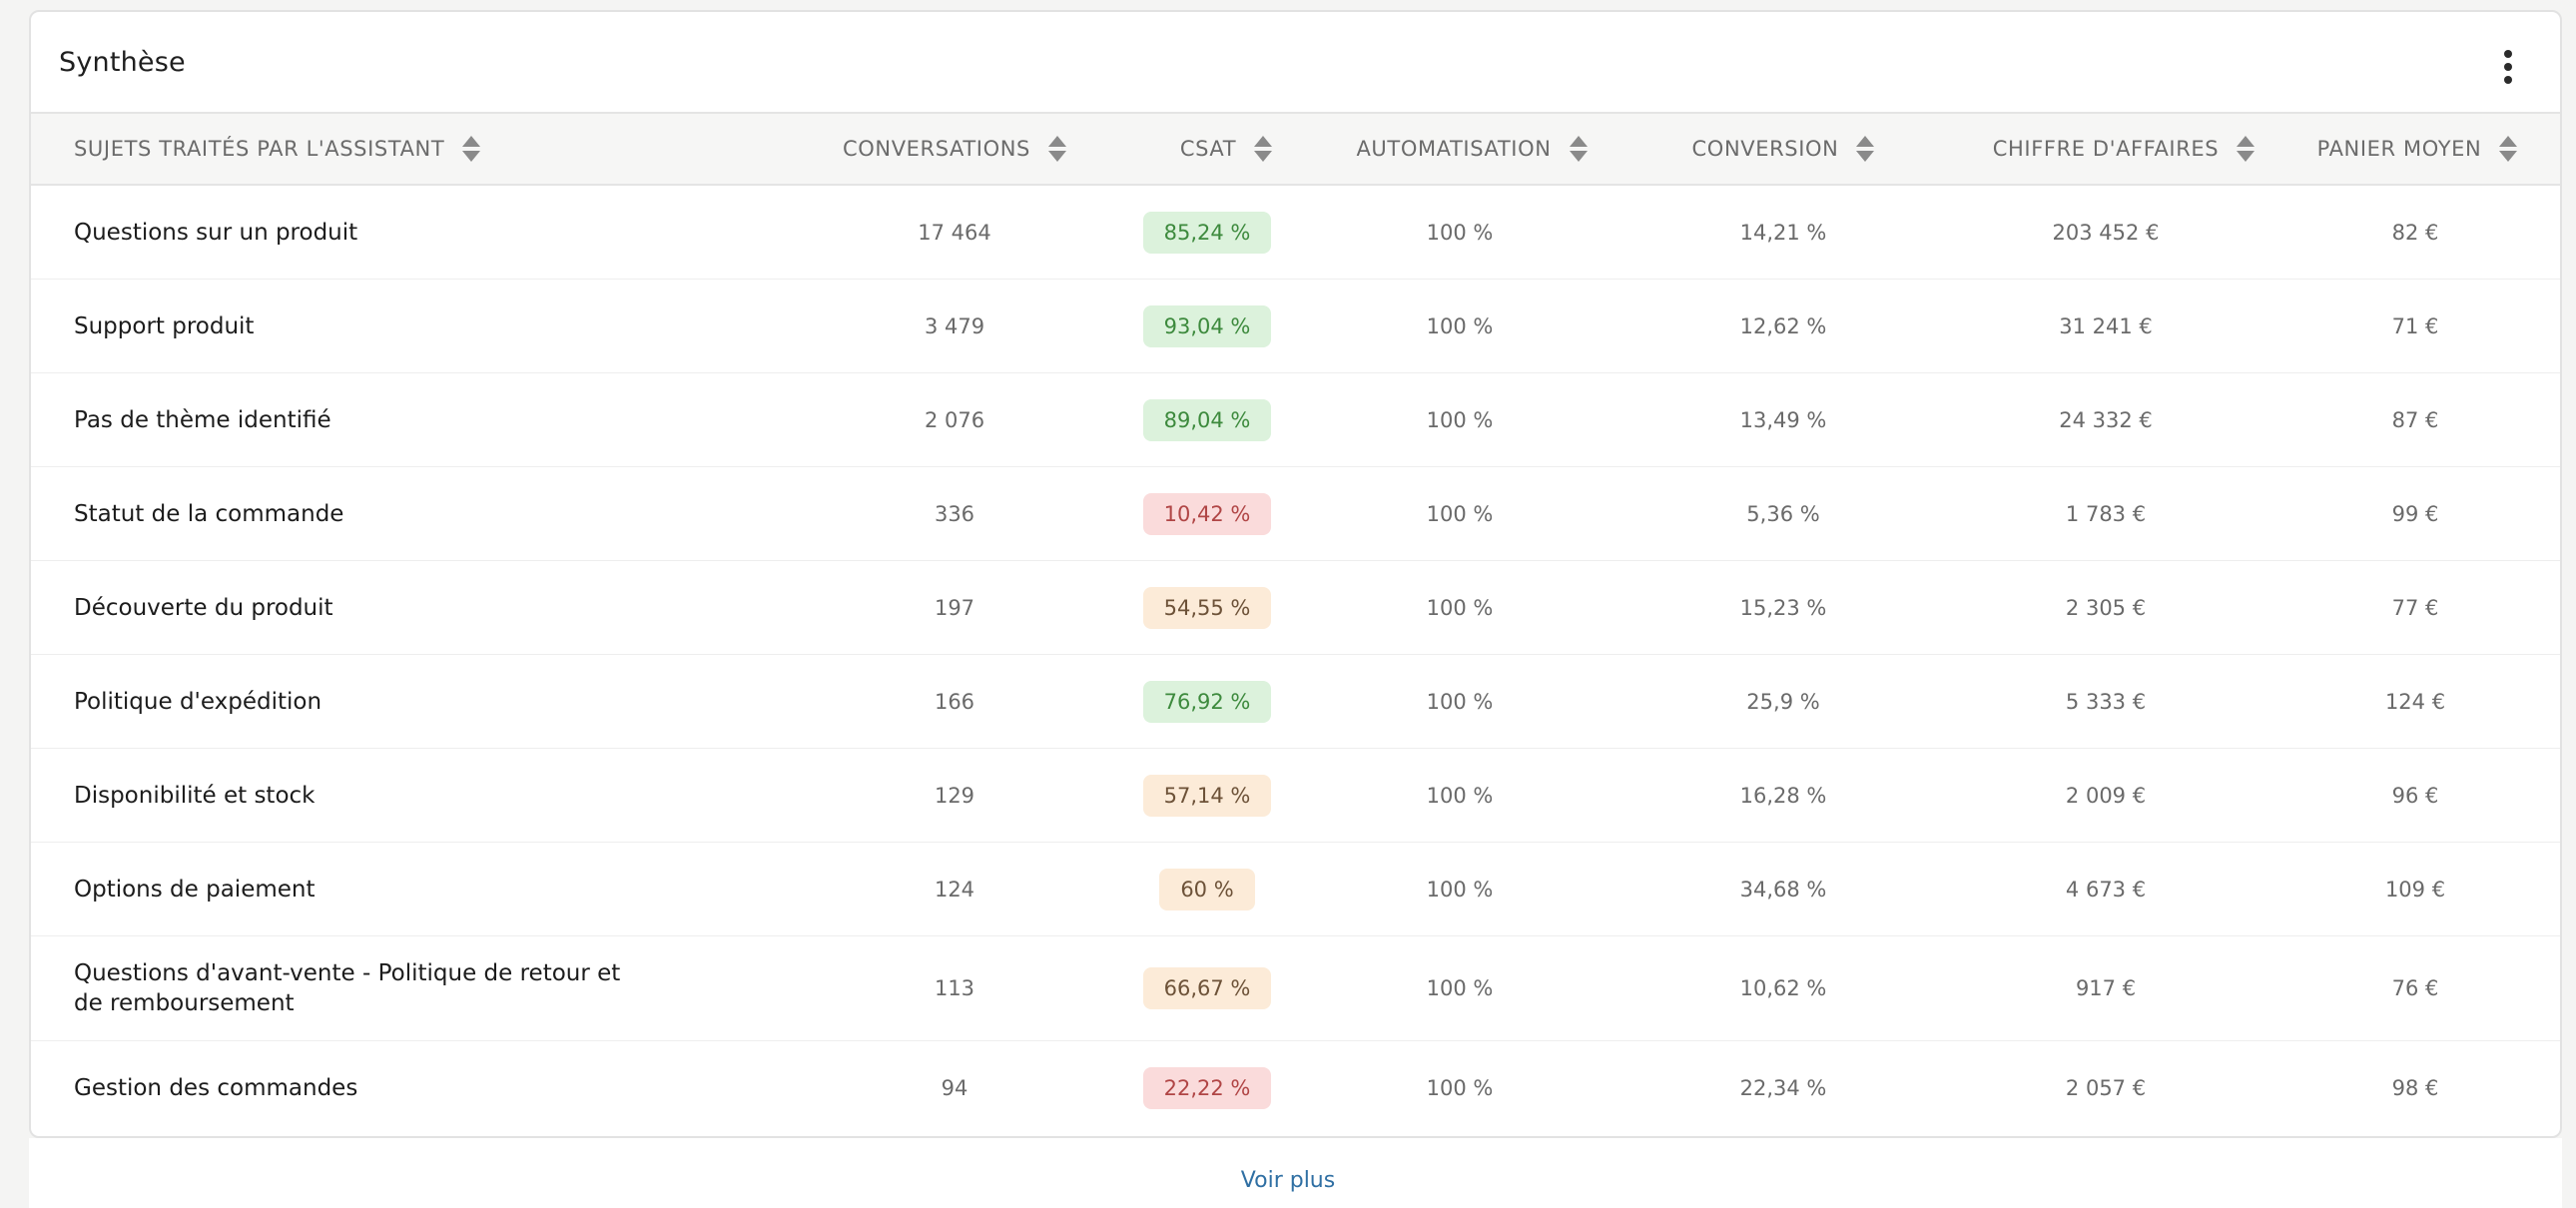  I want to click on topic-cell-value: Pas de thème identifié, so click(202, 419).